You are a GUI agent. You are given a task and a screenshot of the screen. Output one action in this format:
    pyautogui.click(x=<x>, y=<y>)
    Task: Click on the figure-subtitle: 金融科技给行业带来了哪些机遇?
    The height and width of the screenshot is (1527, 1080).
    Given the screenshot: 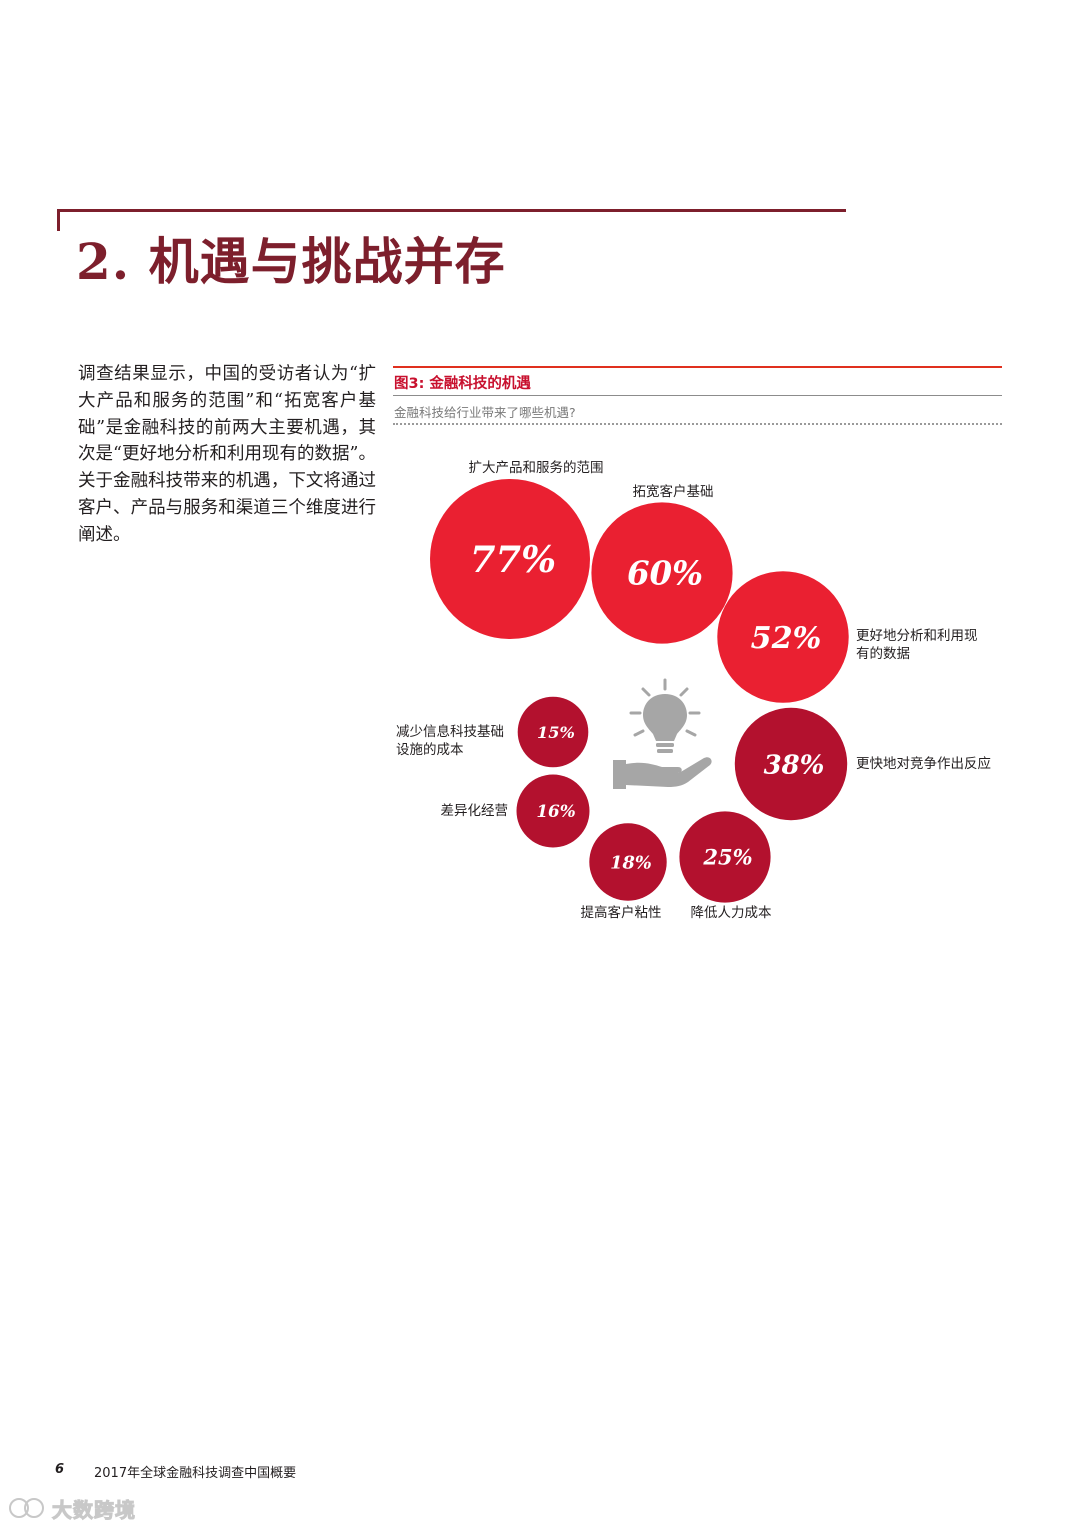 What is the action you would take?
    pyautogui.click(x=485, y=412)
    